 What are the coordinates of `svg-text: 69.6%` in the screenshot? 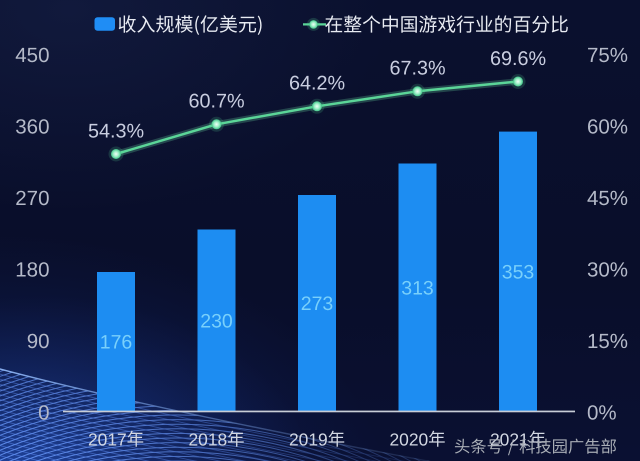 It's located at (518, 59).